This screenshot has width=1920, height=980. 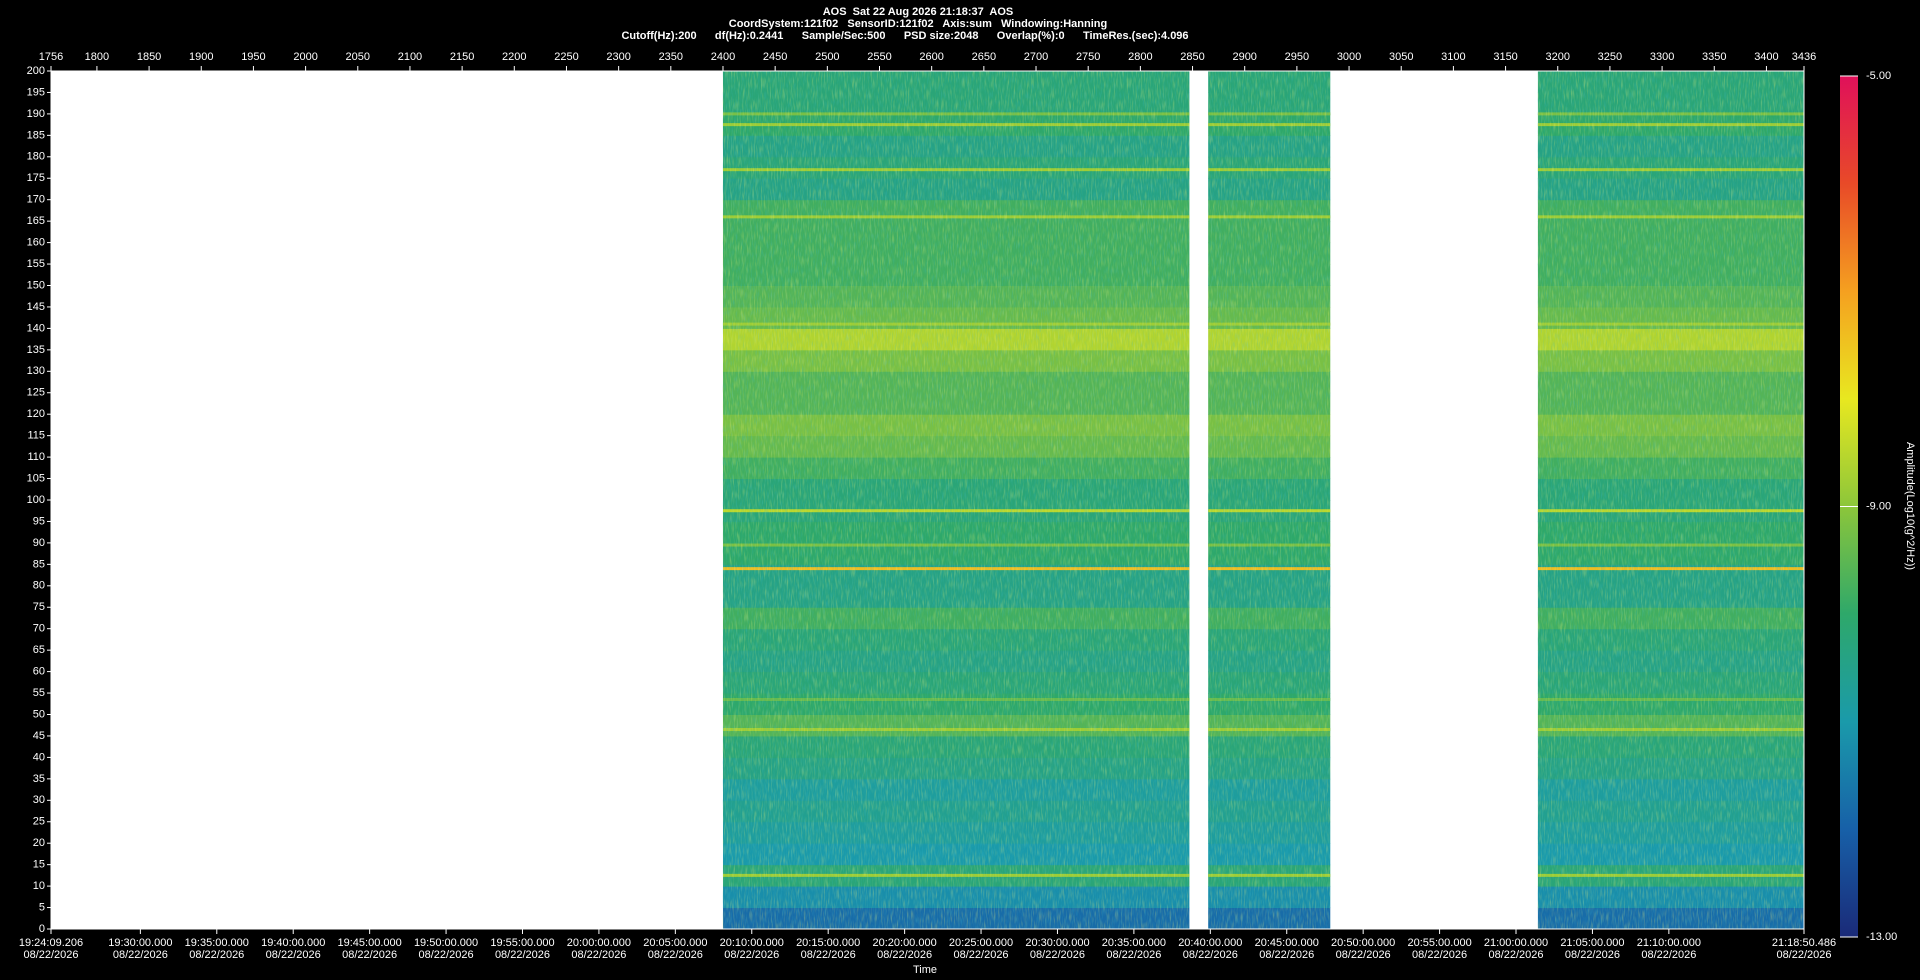 I want to click on time-tick-label: 21:10:00.000 08/22/2026, so click(x=1669, y=949).